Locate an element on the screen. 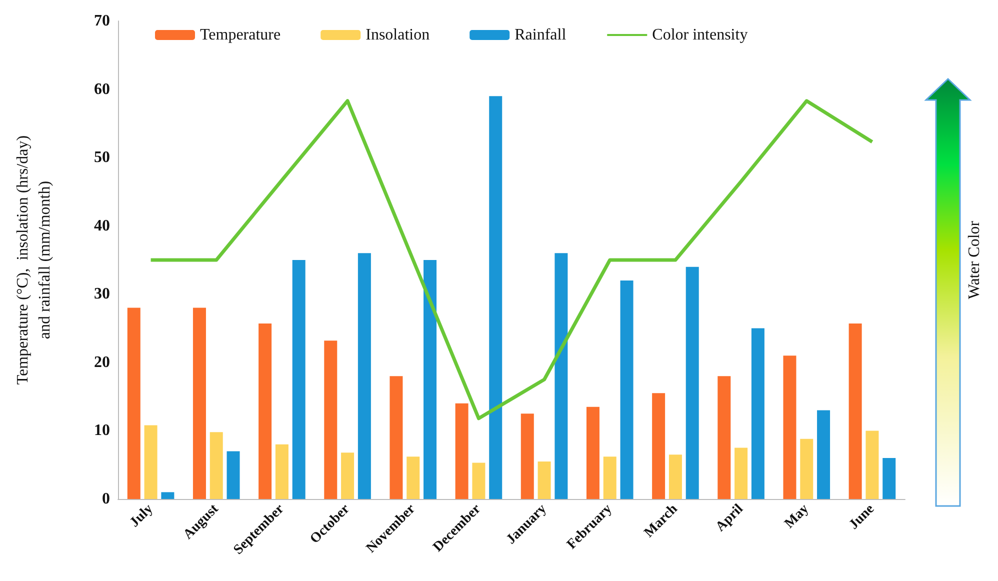  legend-label: Rainfall is located at coordinates (540, 35).